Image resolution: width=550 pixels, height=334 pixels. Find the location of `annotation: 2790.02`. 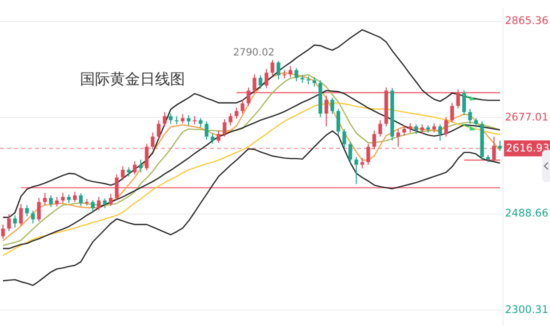

annotation: 2790.02 is located at coordinates (253, 53).